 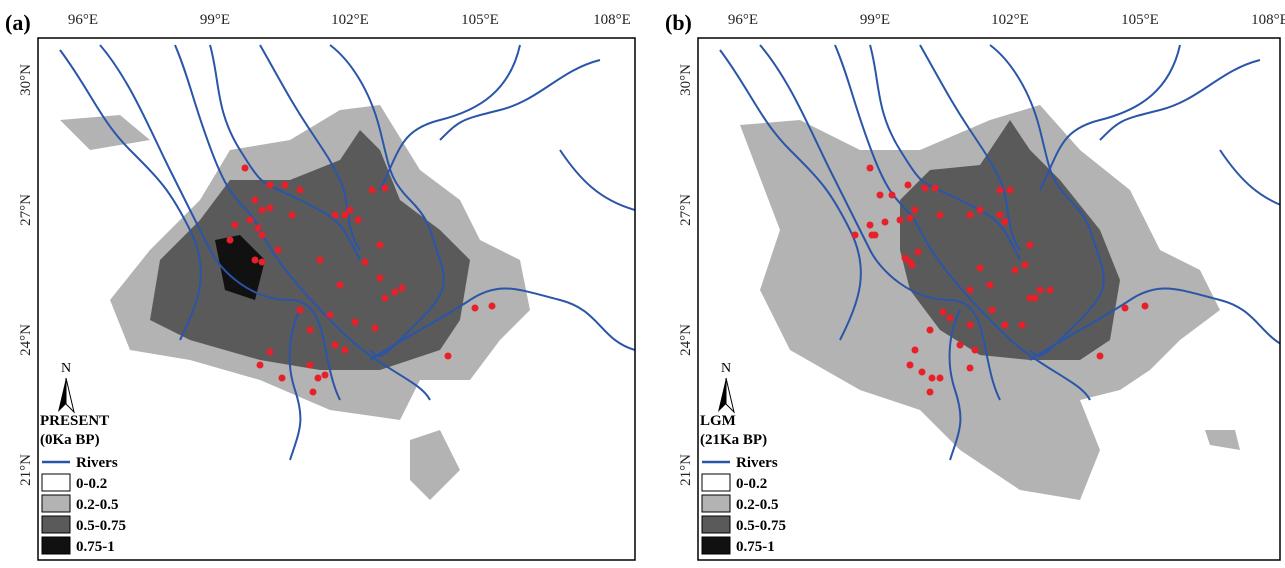 What do you see at coordinates (70, 440) in the screenshot?
I see `legend-subtitle: (0Ka BP)` at bounding box center [70, 440].